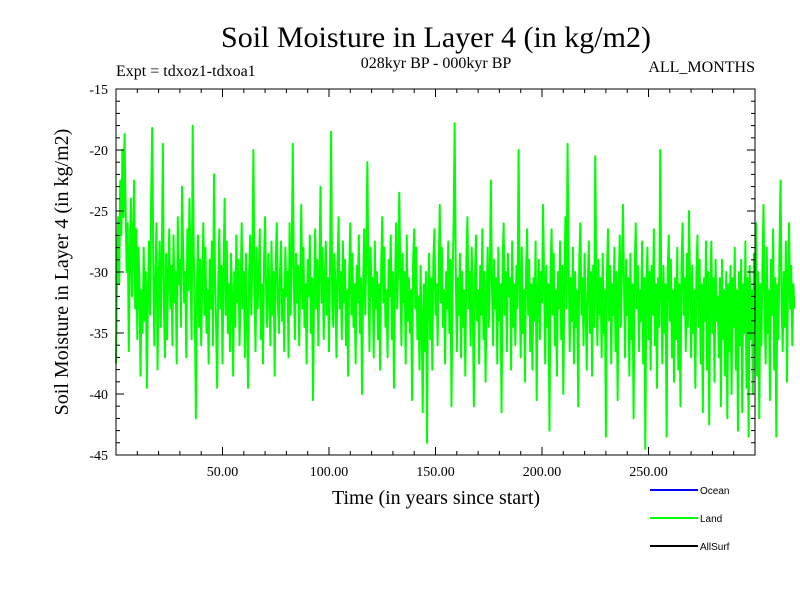  Describe the element at coordinates (436, 63) in the screenshot. I see `chart-subtitle: 028kyr BP - 000kyr BP` at that location.